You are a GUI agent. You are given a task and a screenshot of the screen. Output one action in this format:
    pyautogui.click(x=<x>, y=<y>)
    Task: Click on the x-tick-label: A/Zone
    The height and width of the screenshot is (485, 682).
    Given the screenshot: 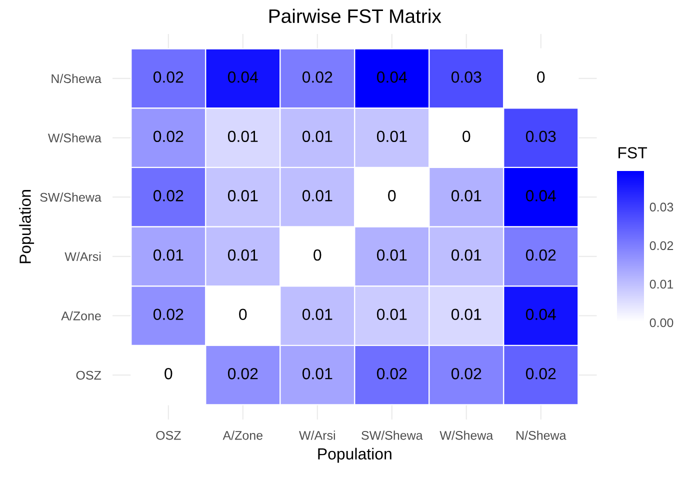 What is the action you would take?
    pyautogui.click(x=242, y=435)
    